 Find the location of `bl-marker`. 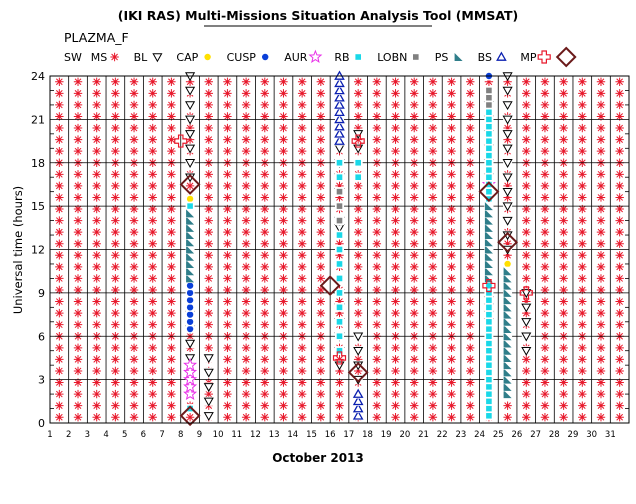

bl-marker is located at coordinates (507, 163).